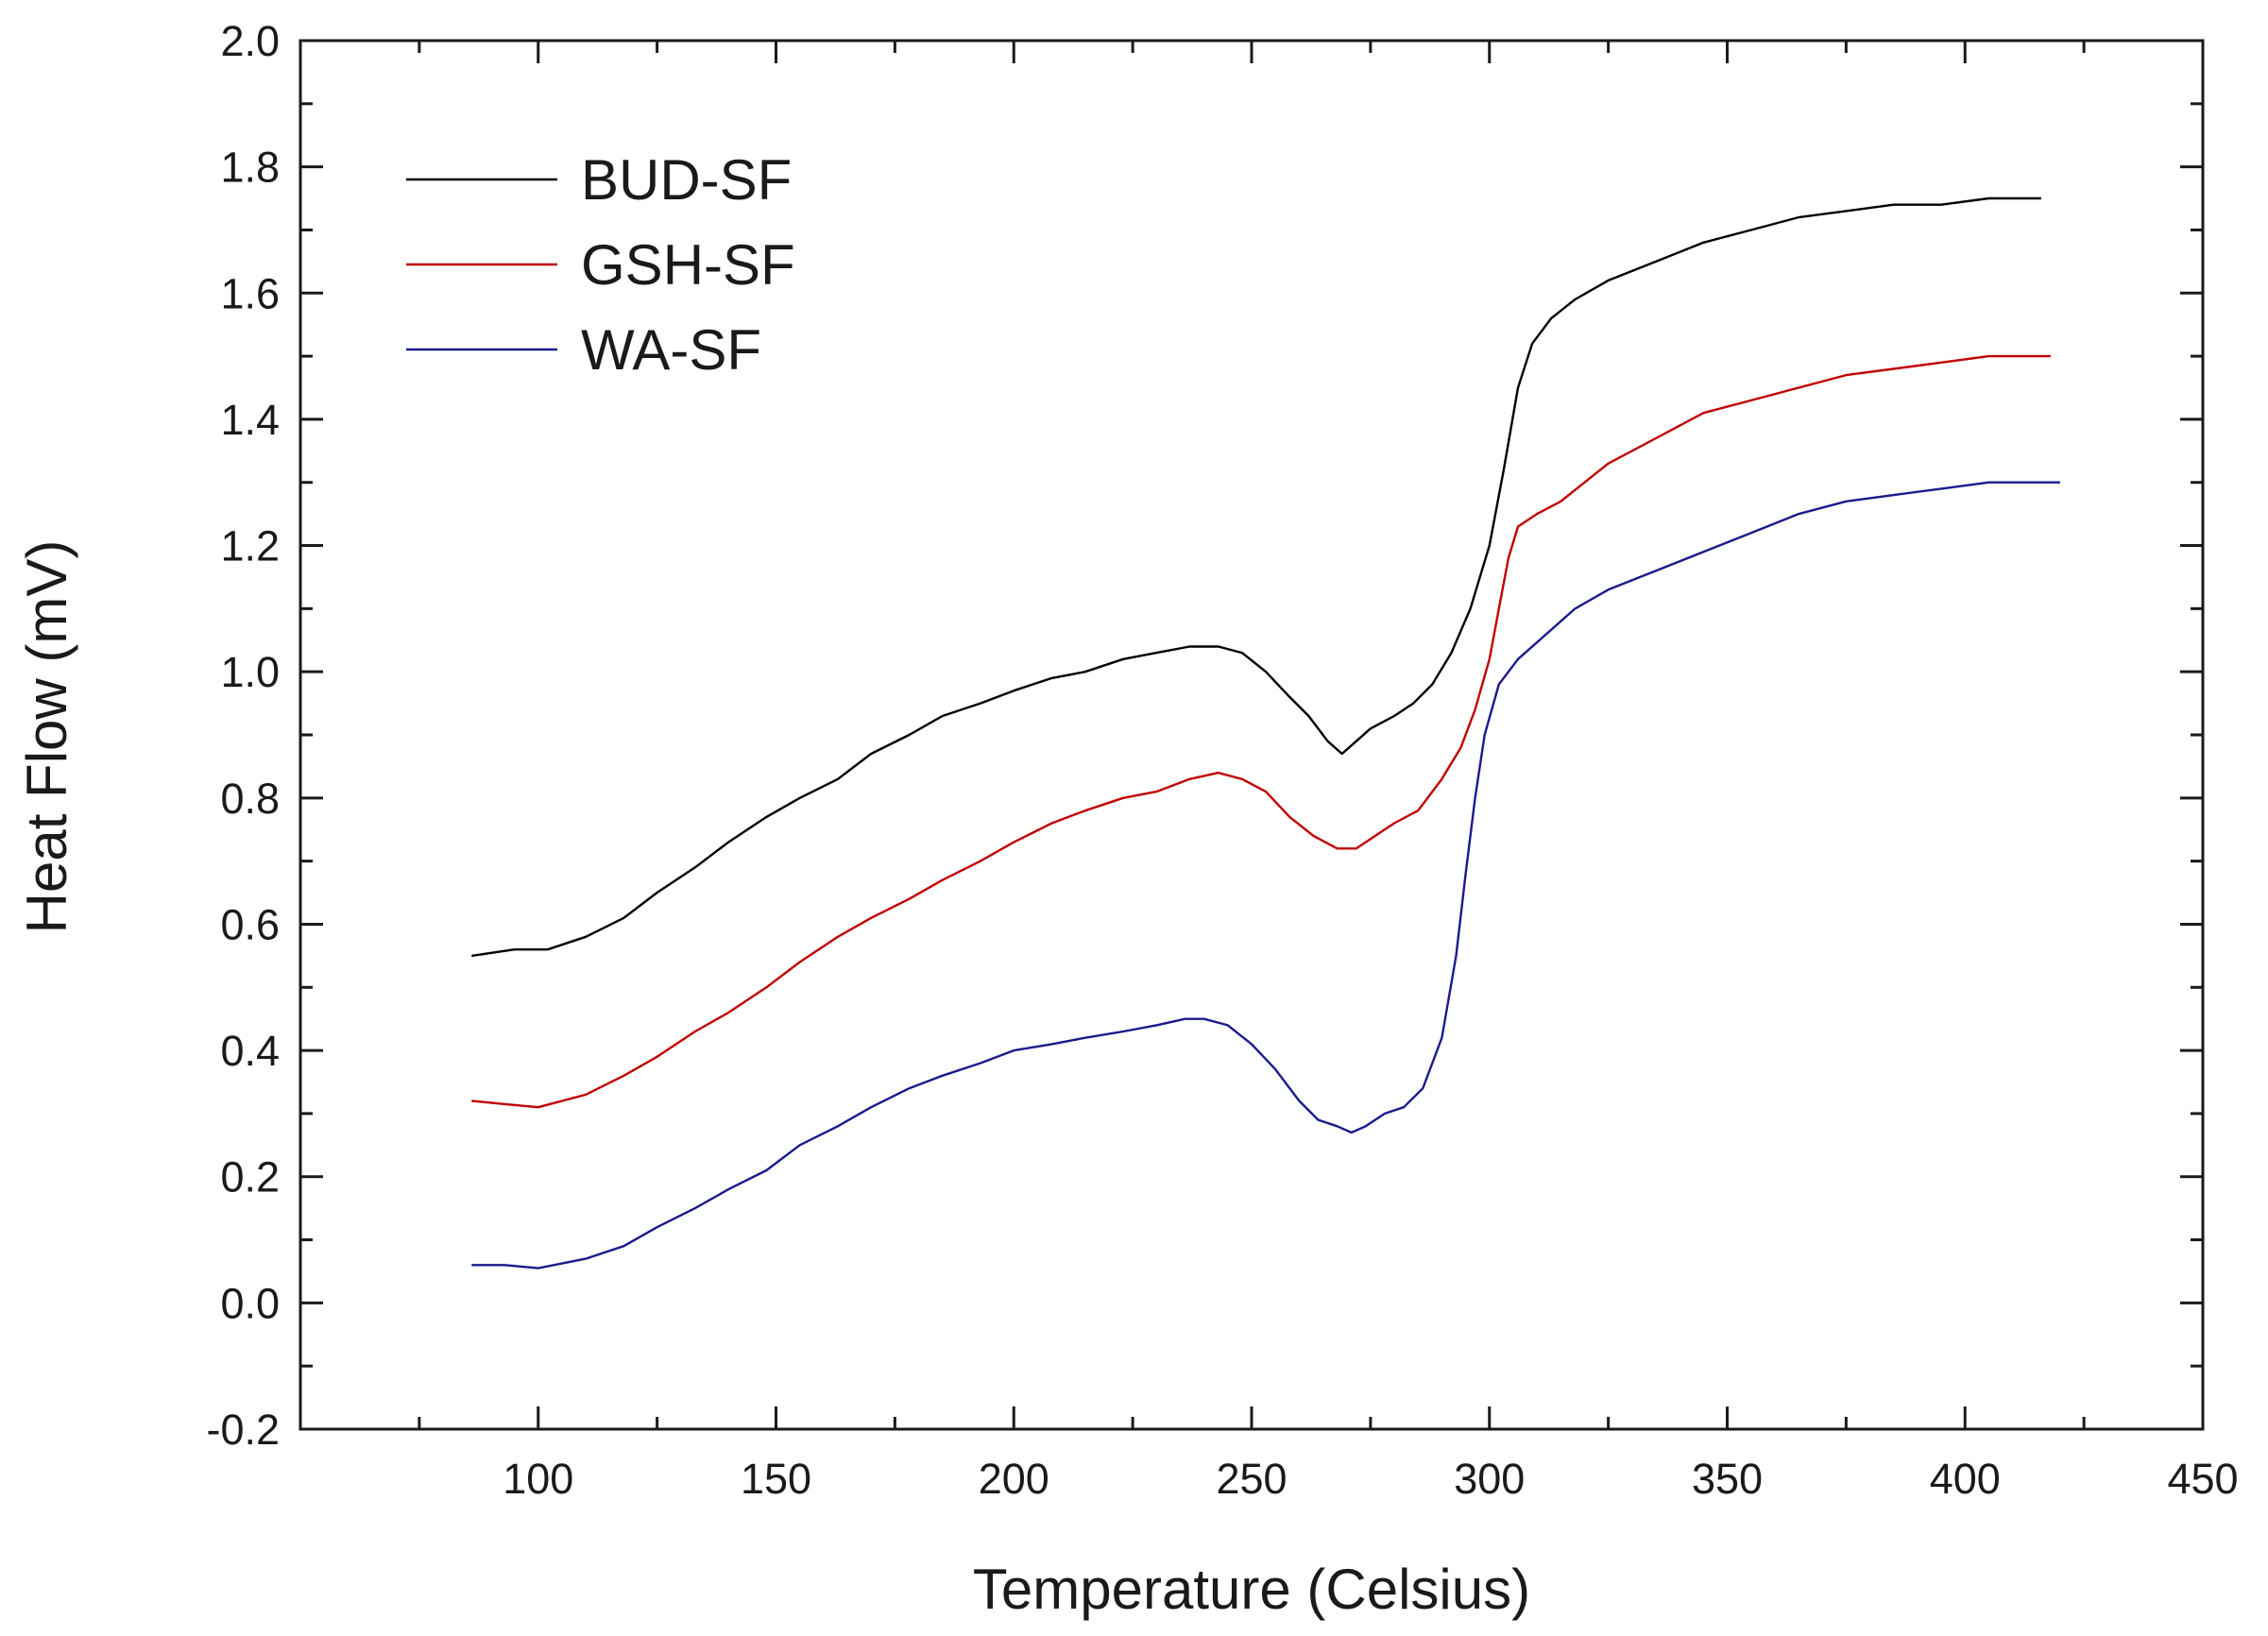 Image resolution: width=2268 pixels, height=1636 pixels. What do you see at coordinates (243, 735) in the screenshot?
I see `y-axis-tick-labels: -0.2 0.0 0.2 0.4 0.6 0.8 1.0 1.2 1.4 1.6 1.8 2.0` at bounding box center [243, 735].